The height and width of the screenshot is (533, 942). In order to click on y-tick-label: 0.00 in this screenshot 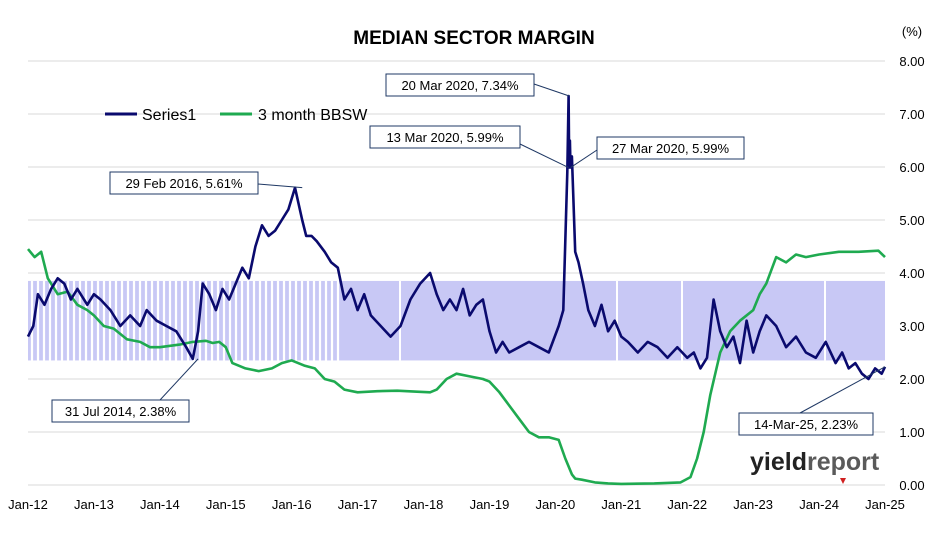, I will do `click(911, 485)`.